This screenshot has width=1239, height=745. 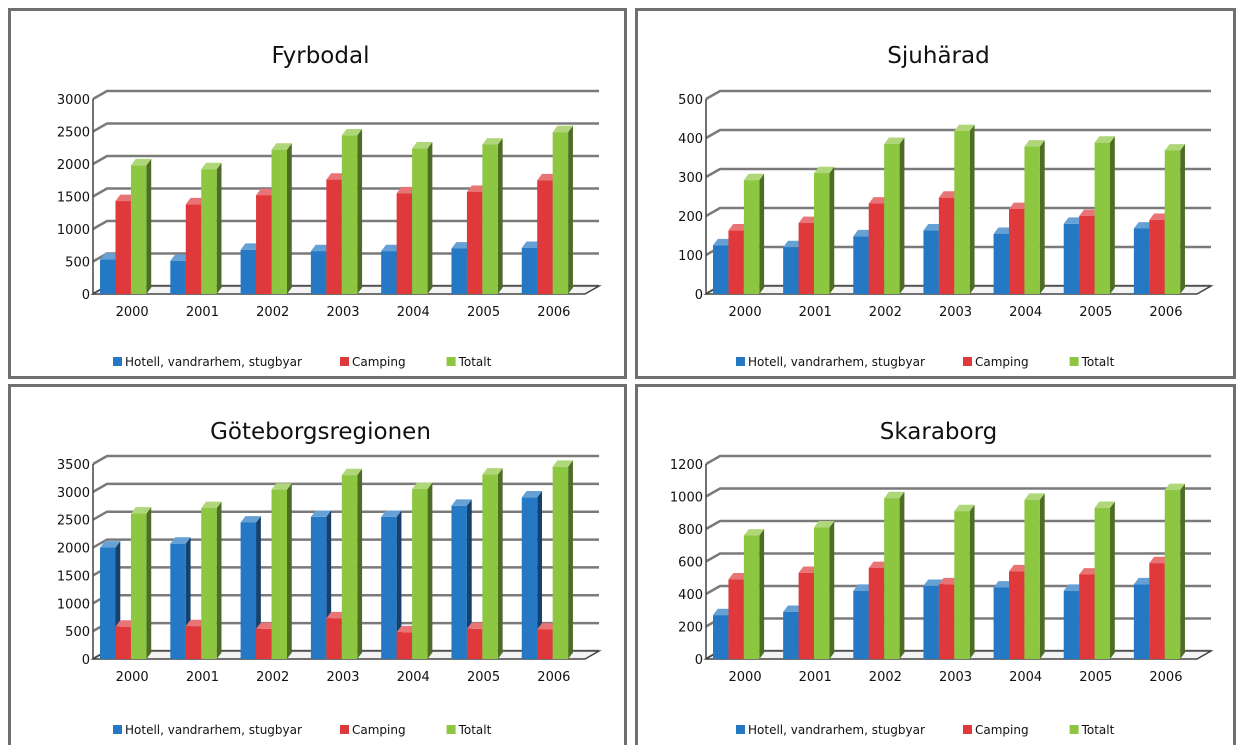 I want to click on y-tick-label: 2000, so click(x=73, y=165).